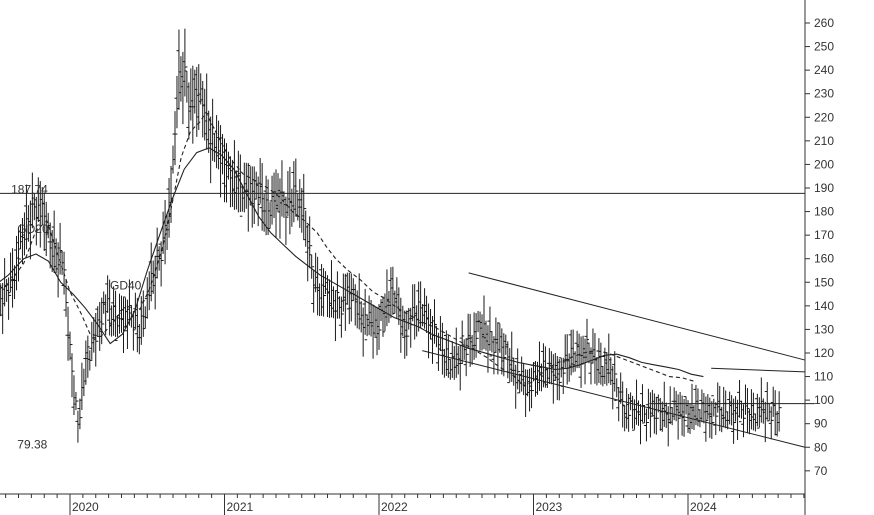  I want to click on y-tick-label: 110, so click(823, 377).